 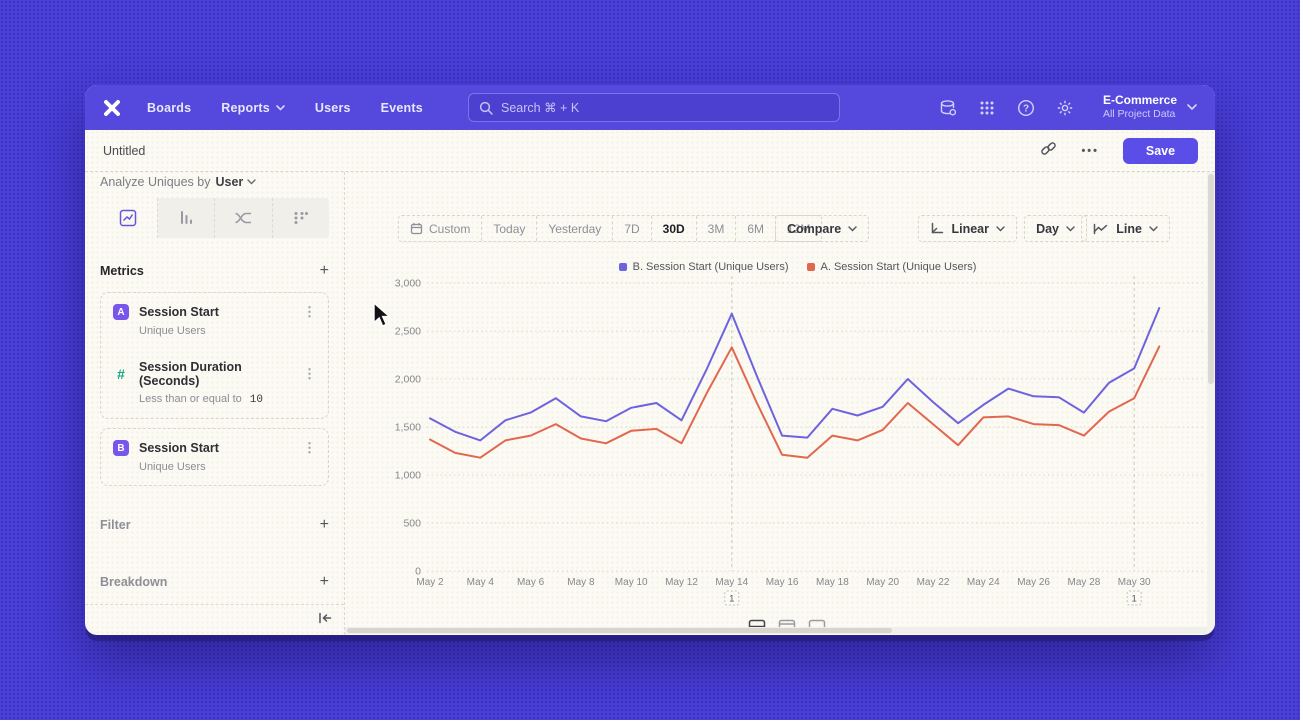 I want to click on workspace-switcher: E-Commerce All Project Data, so click(x=1150, y=107).